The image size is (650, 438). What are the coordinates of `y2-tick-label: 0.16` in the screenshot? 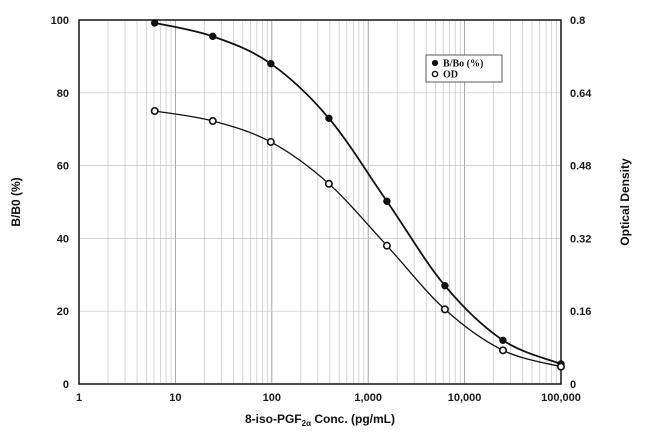 It's located at (580, 312).